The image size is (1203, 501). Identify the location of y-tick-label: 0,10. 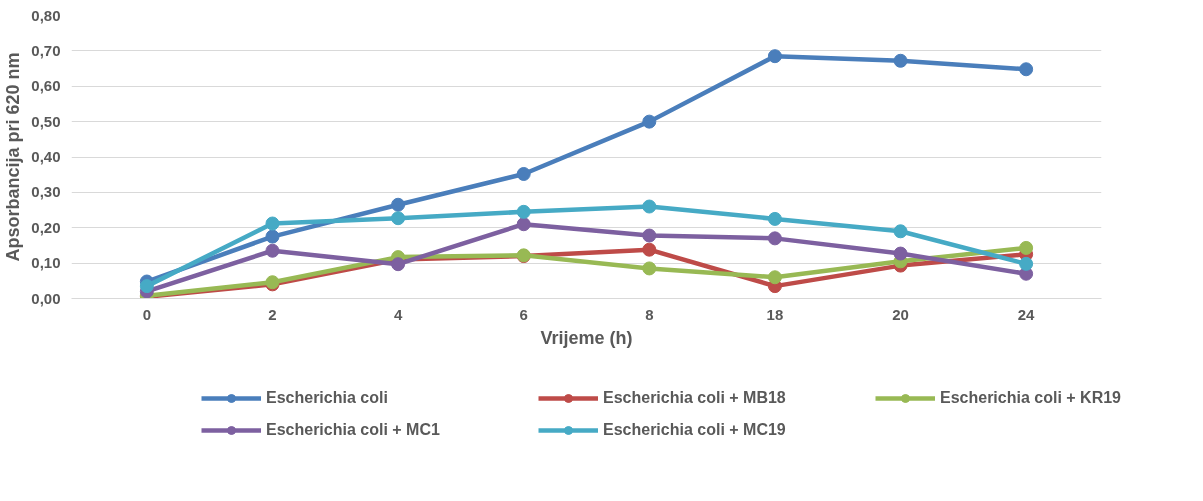
(46, 263).